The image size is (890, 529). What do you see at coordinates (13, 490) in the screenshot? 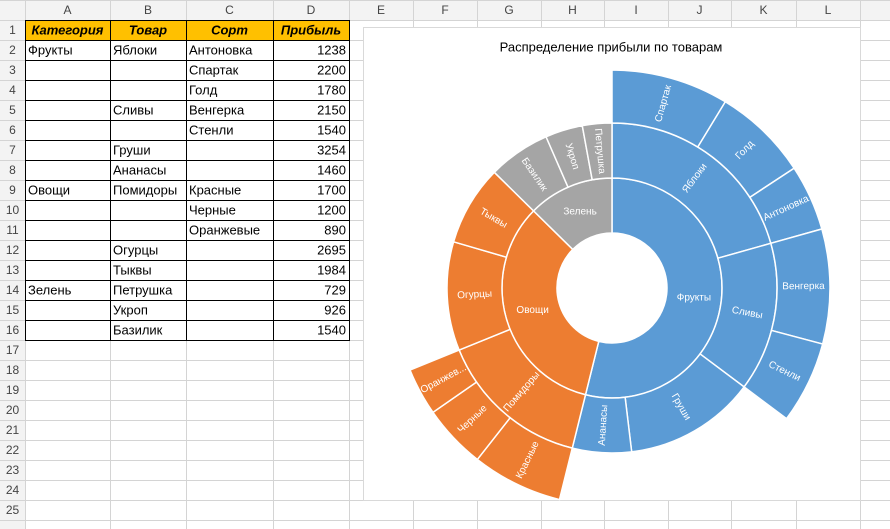
I see `row-header: 24` at bounding box center [13, 490].